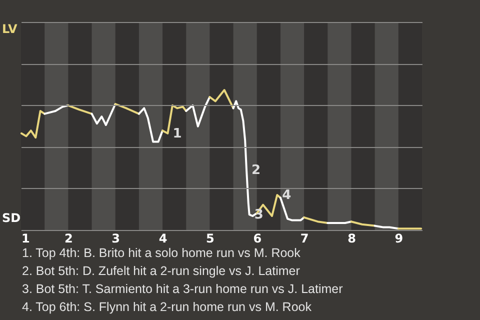 The height and width of the screenshot is (320, 480). I want to click on x-tick-label: 7, so click(304, 239).